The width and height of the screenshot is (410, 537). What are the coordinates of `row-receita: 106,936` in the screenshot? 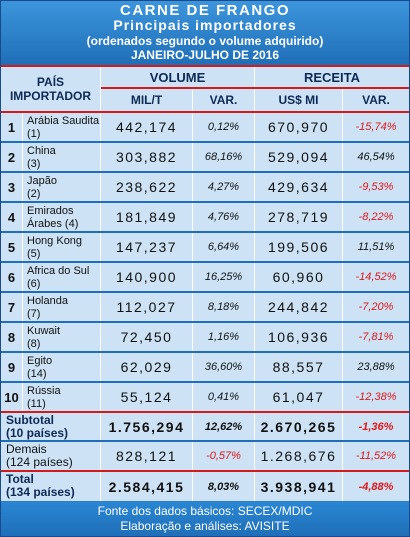 It's located at (299, 337).